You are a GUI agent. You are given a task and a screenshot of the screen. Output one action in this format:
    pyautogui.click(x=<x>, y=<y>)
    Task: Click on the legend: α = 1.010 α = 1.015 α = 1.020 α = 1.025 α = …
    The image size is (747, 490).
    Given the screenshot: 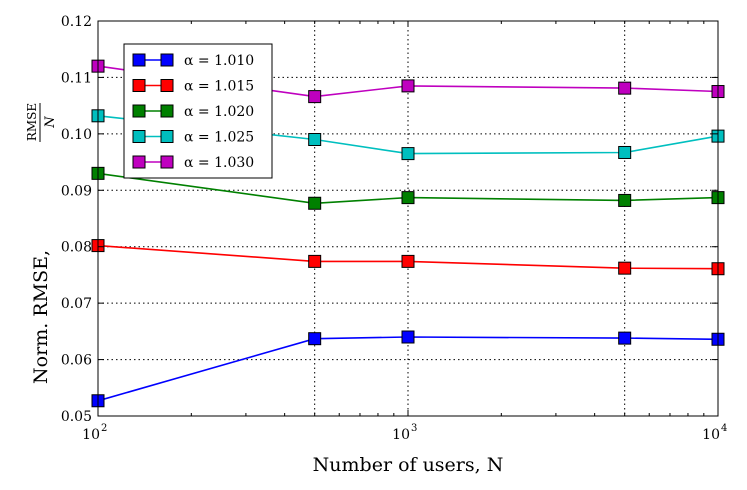 What is the action you would take?
    pyautogui.click(x=198, y=111)
    